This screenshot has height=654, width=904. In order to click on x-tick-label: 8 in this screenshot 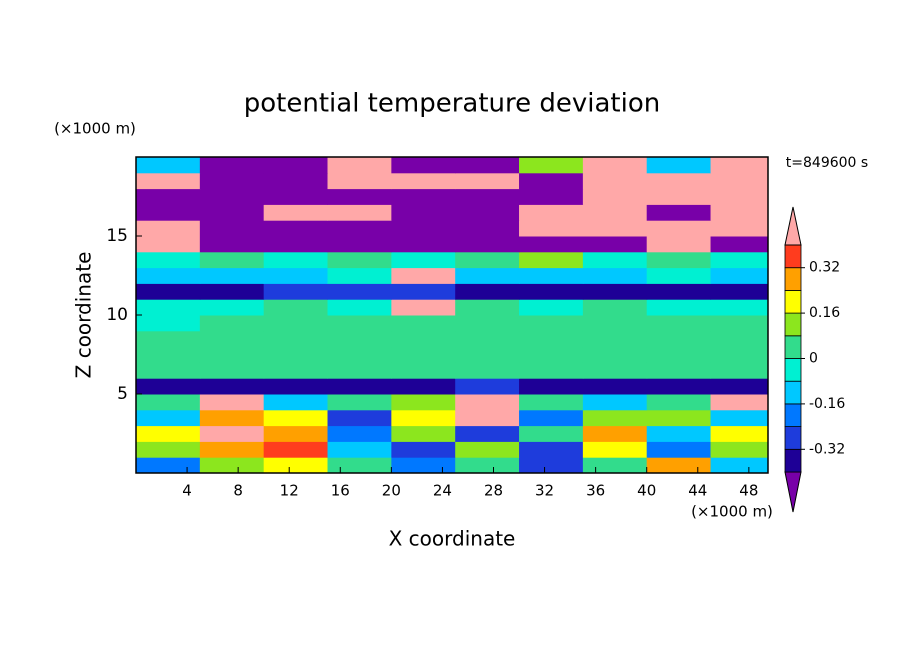, I will do `click(238, 491)`.